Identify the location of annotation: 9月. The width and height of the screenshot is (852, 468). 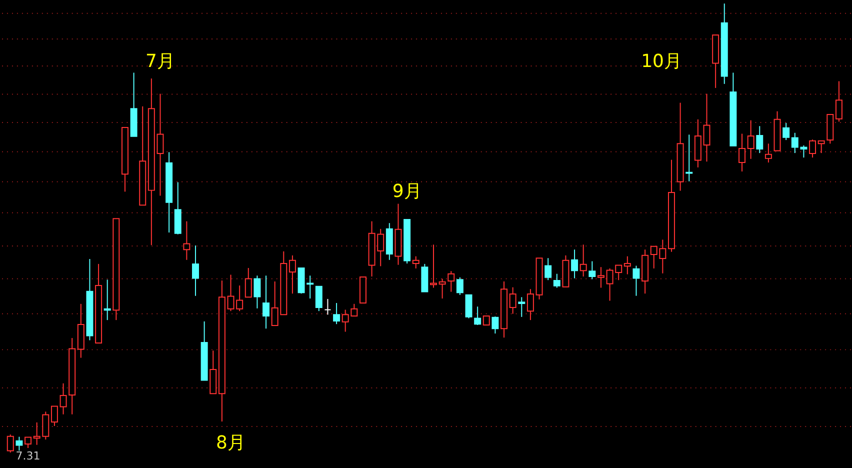
(407, 191).